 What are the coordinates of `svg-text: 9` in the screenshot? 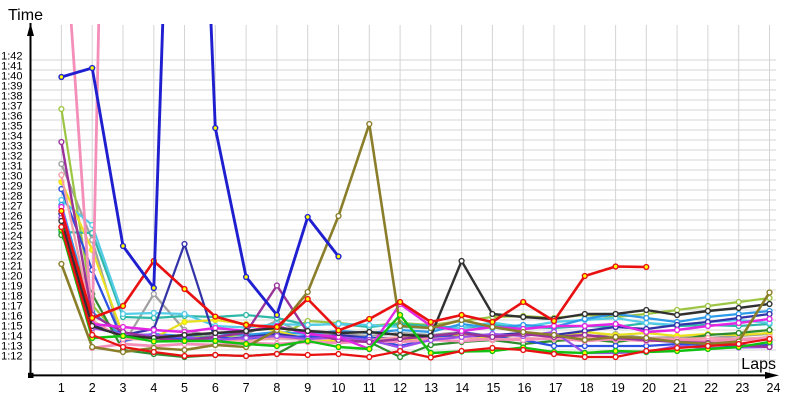 It's located at (307, 388).